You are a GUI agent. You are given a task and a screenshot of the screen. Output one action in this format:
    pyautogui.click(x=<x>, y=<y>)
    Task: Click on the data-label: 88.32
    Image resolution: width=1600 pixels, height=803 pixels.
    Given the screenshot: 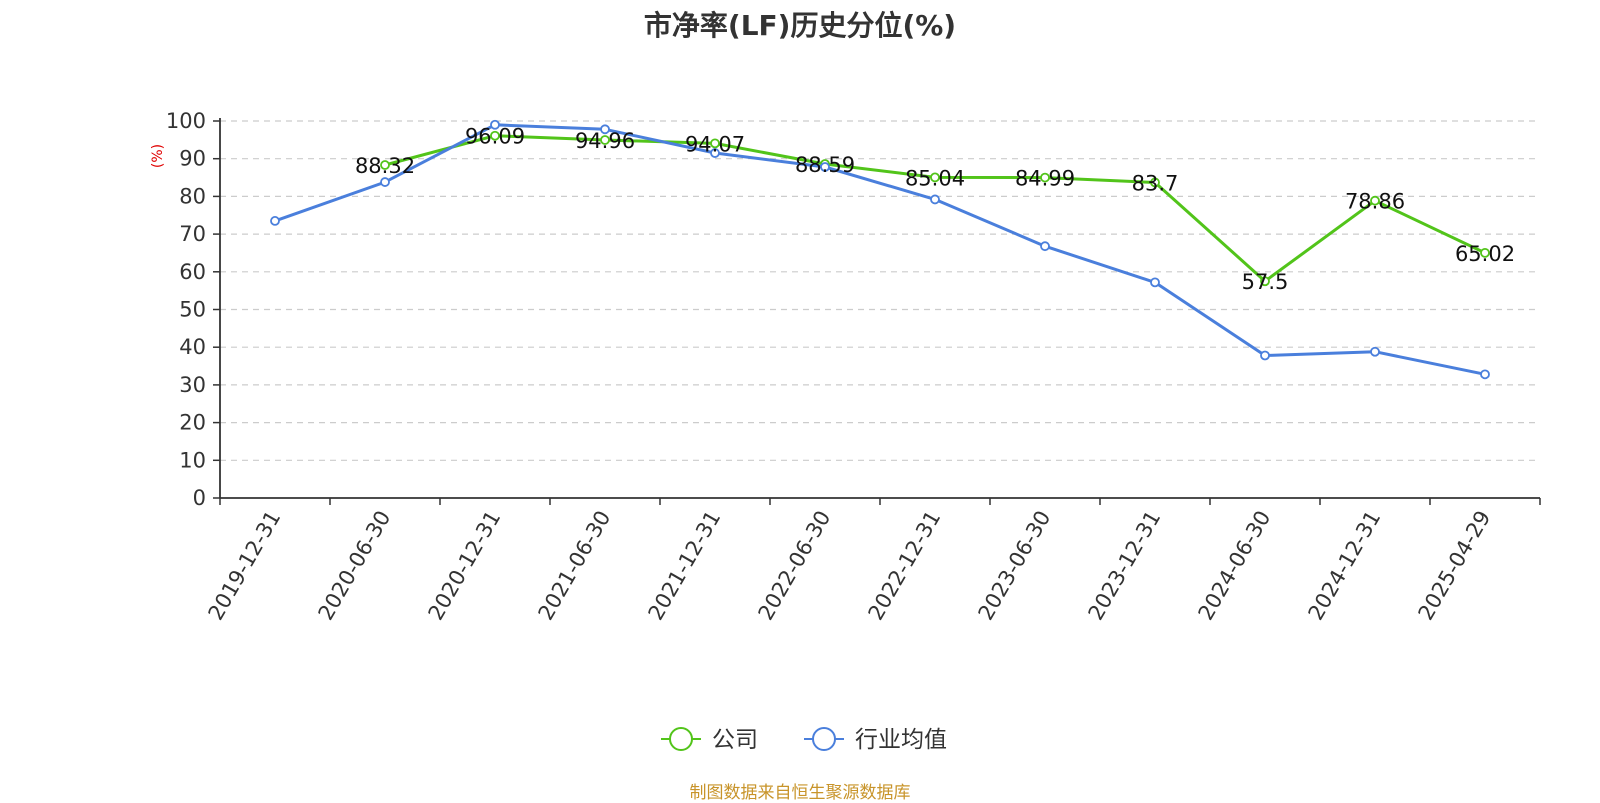 What is the action you would take?
    pyautogui.click(x=385, y=166)
    